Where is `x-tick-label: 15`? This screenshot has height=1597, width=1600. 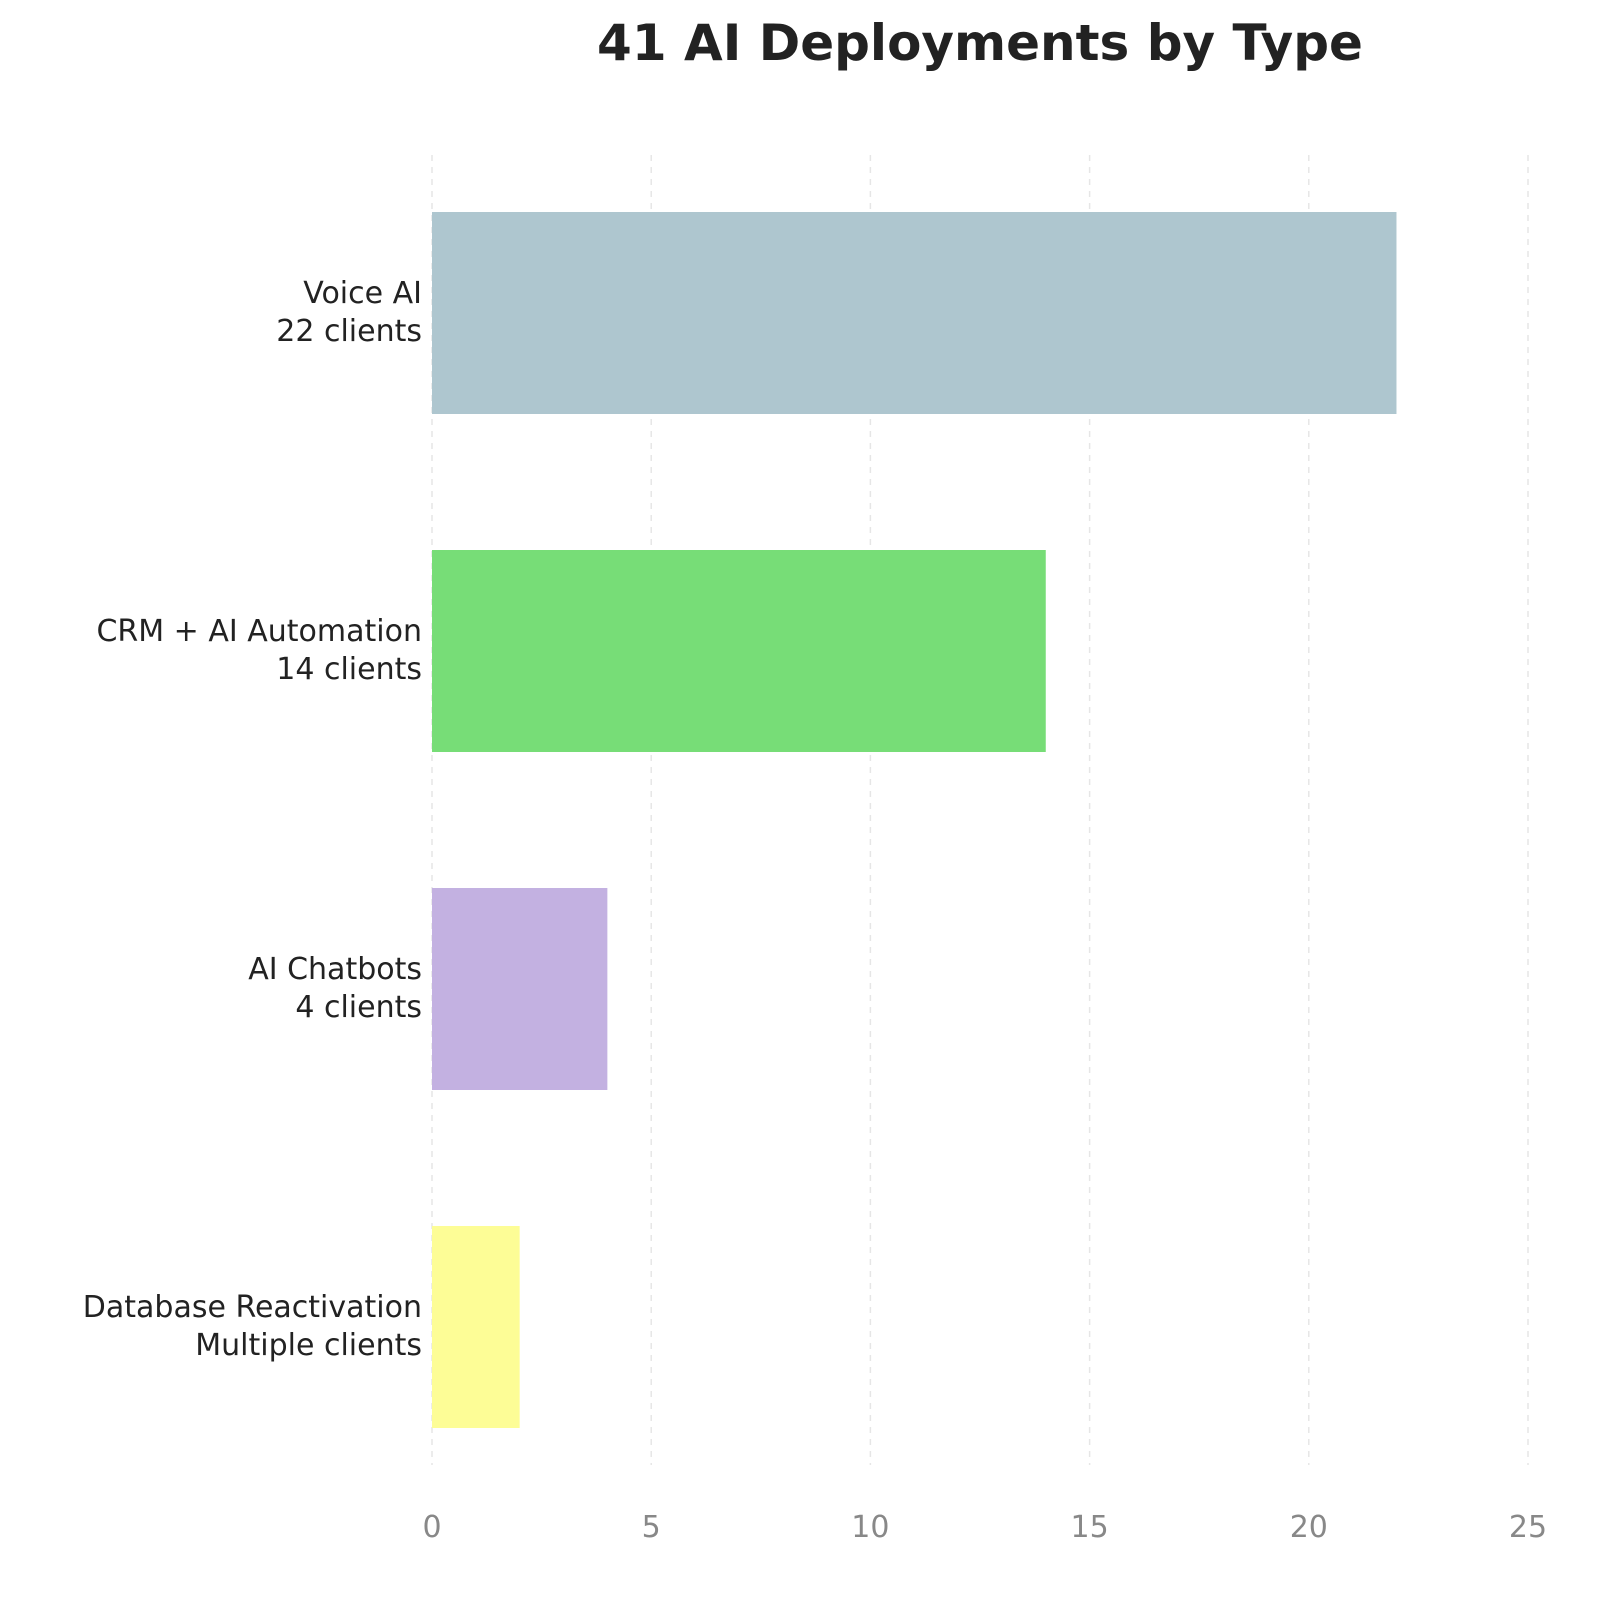
x-tick-label: 15 is located at coordinates (1090, 1527).